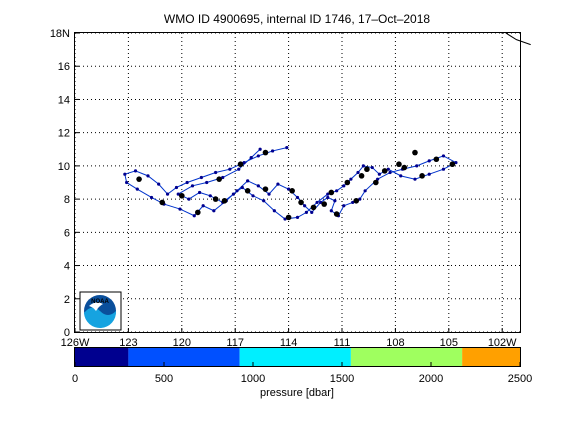 The image size is (576, 432). Describe the element at coordinates (235, 343) in the screenshot. I see `x-tick-label: 117` at that location.